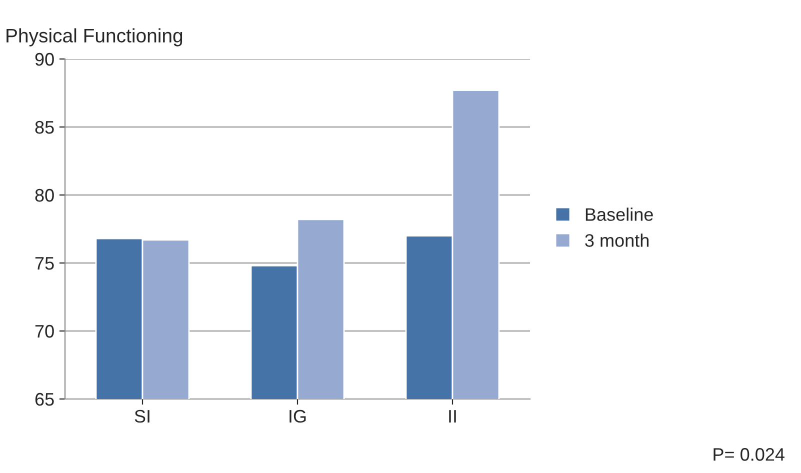  Describe the element at coordinates (298, 416) in the screenshot. I see `x-tick-label: IG` at that location.